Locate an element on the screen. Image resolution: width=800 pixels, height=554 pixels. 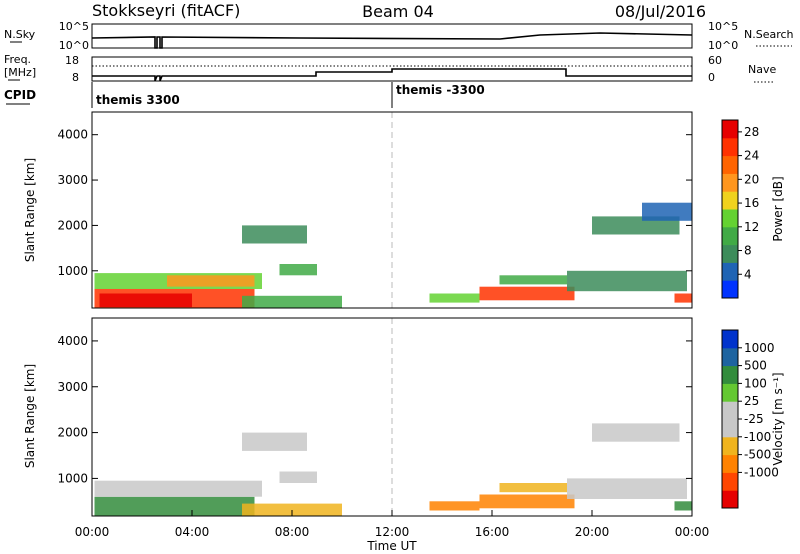
velocity-colorbar-tick: 25 is located at coordinates (751, 401).